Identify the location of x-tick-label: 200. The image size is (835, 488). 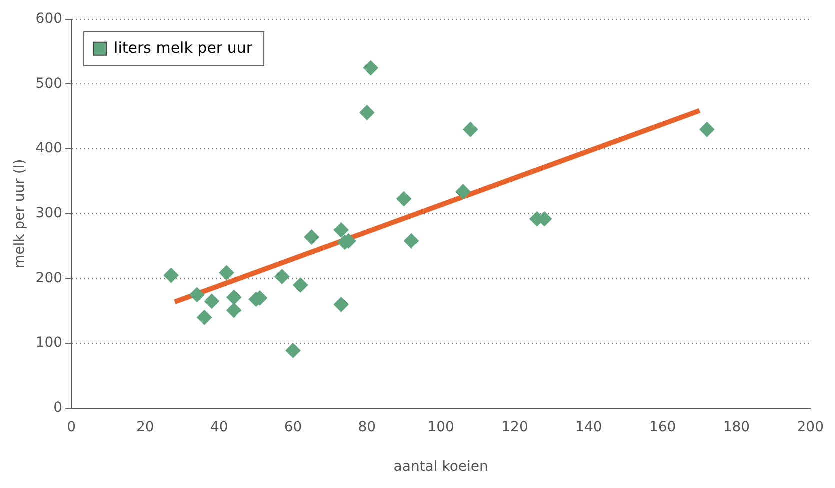
(810, 427).